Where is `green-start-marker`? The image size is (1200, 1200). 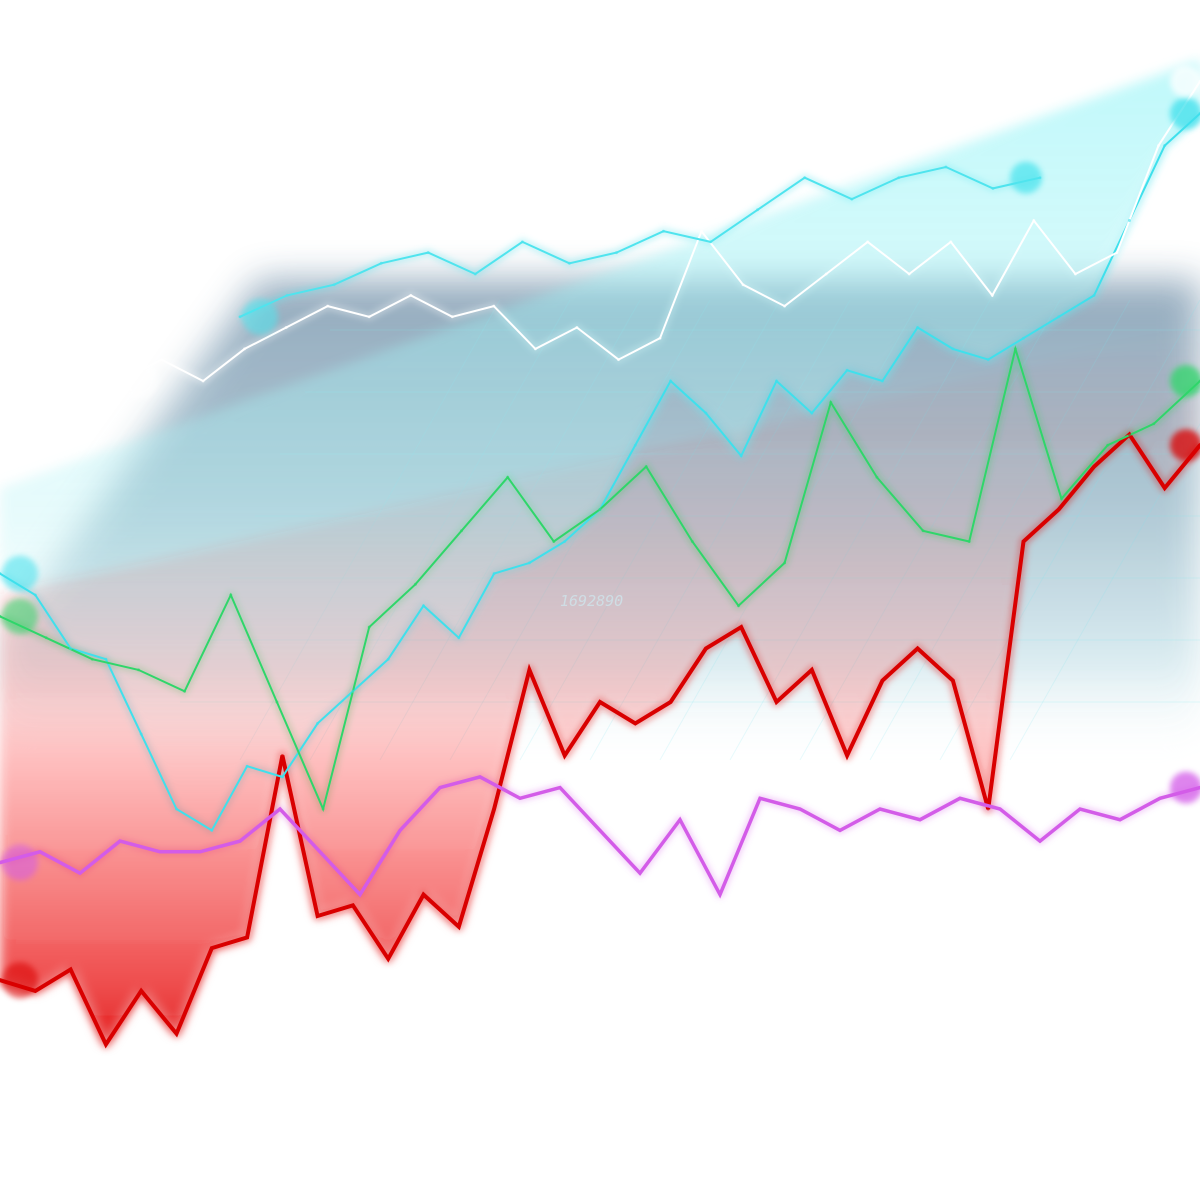 green-start-marker is located at coordinates (20, 616).